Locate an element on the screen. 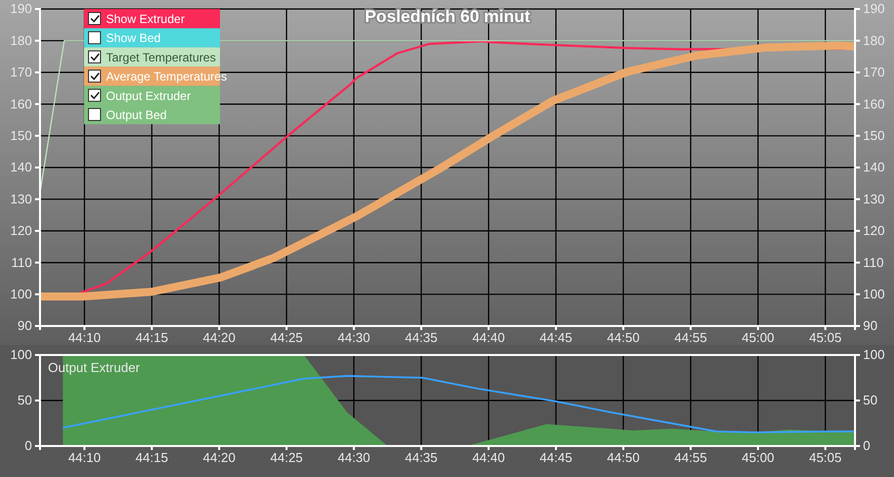  series-label: Output Extruder is located at coordinates (94, 367).